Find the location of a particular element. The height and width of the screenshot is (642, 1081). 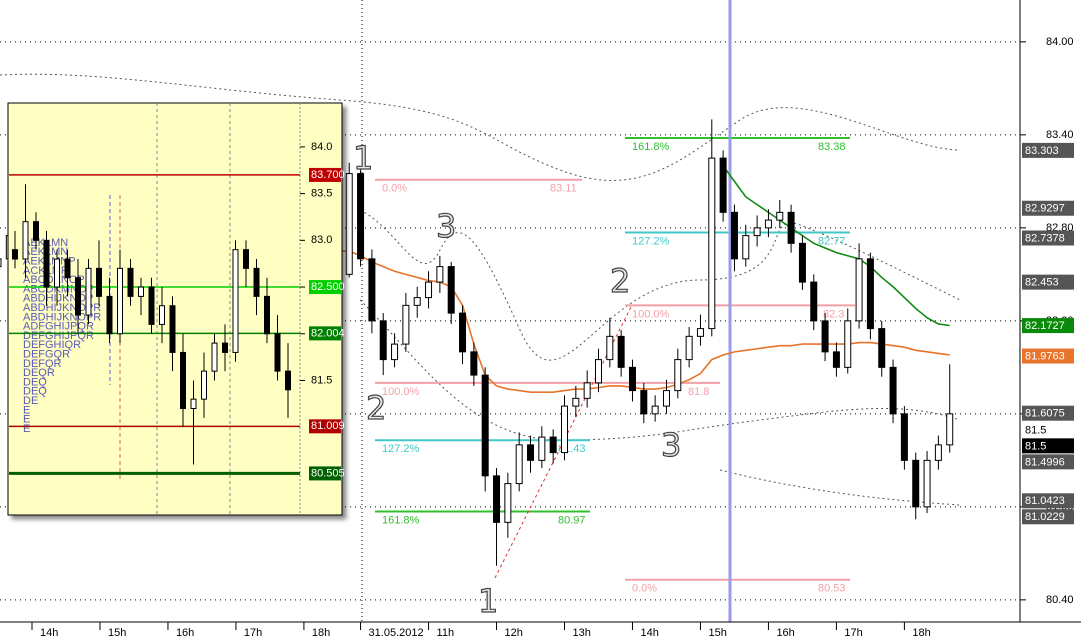

price-box-label: 82.9297 is located at coordinates (1045, 209).